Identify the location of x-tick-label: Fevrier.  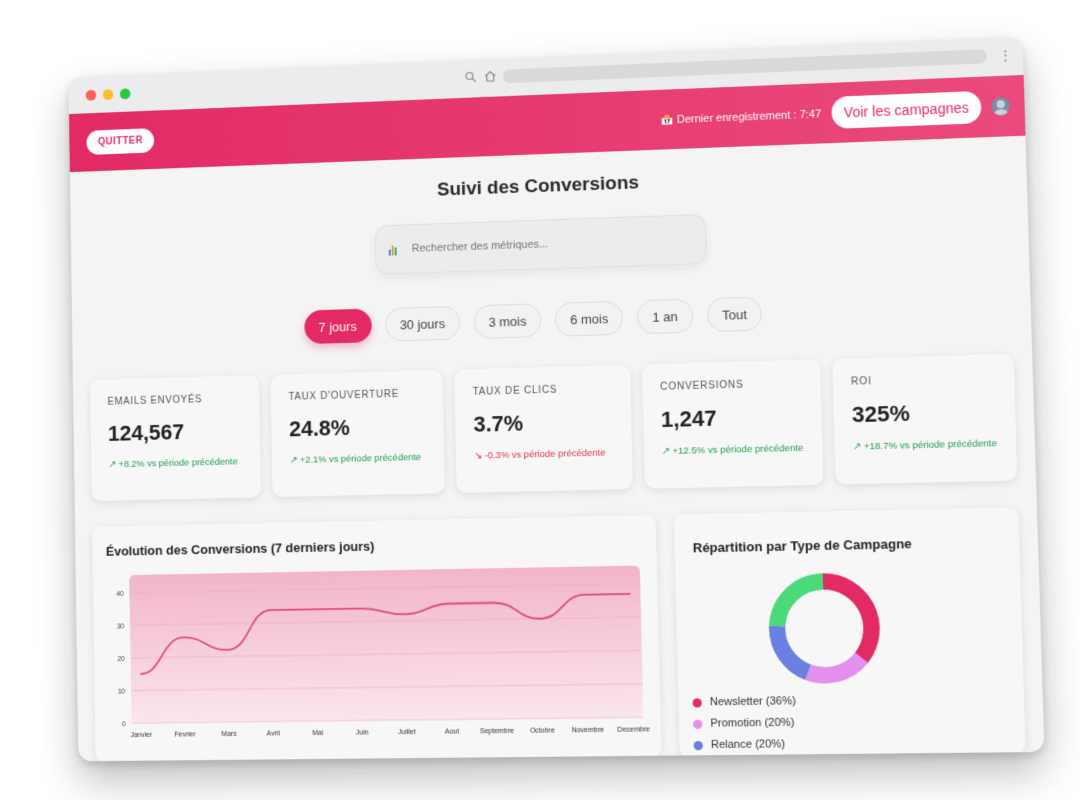
(186, 734).